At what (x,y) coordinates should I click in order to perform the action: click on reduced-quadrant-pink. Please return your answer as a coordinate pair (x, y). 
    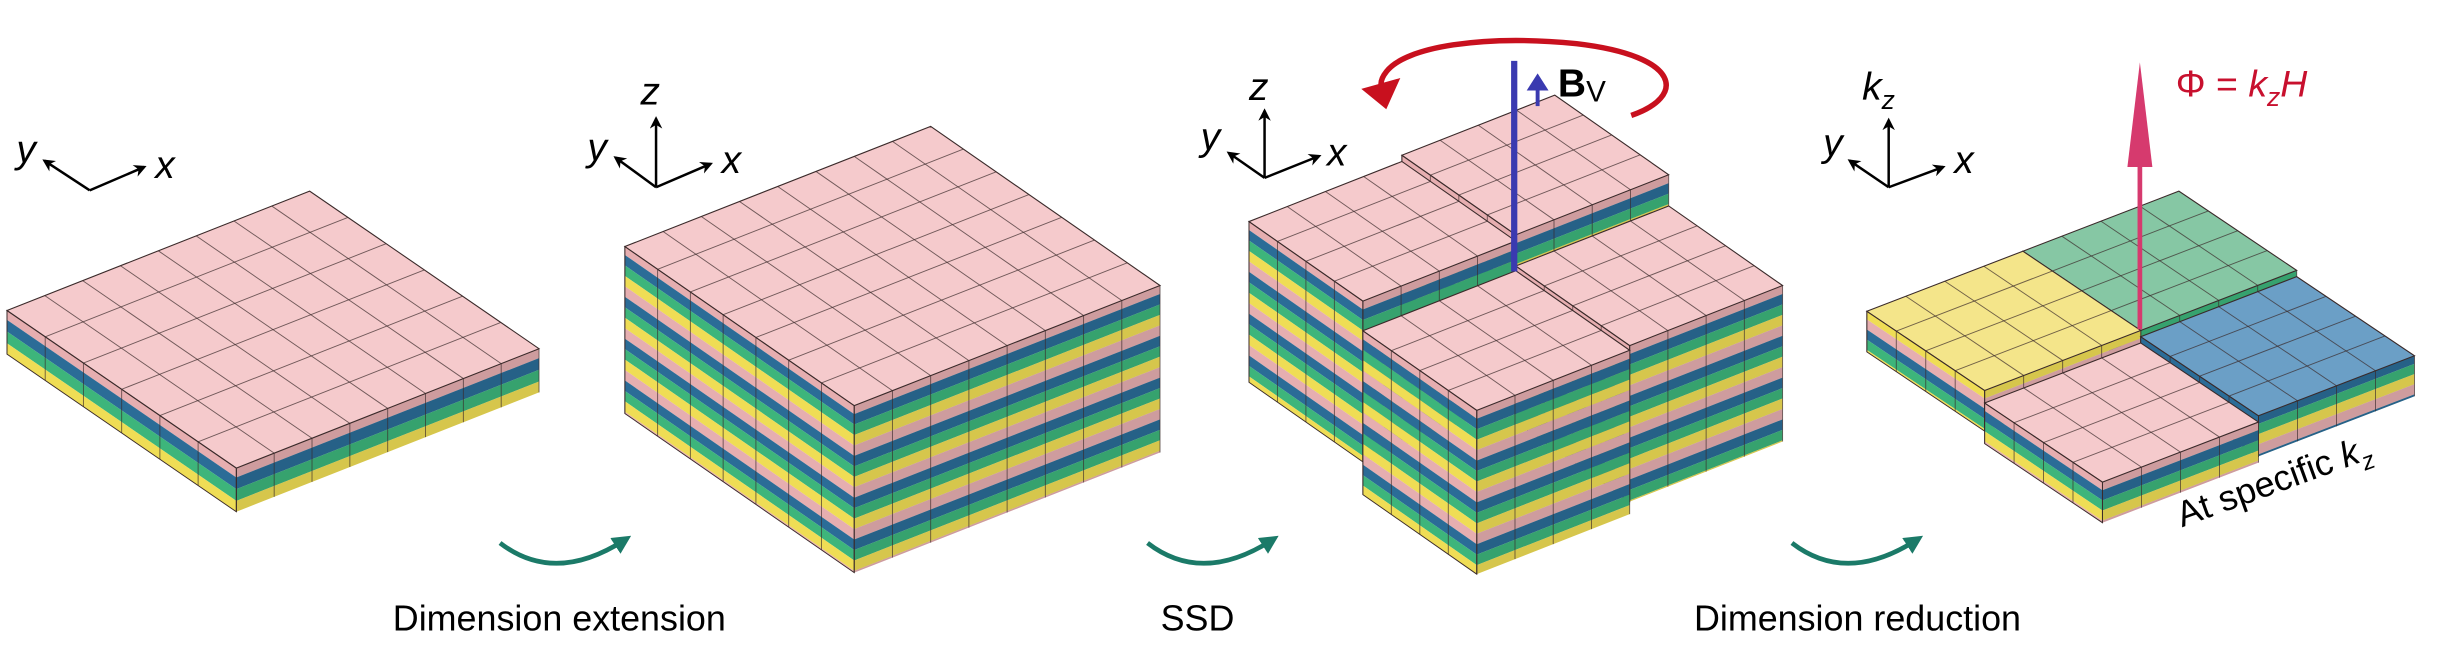
    Looking at the image, I should click on (2121, 433).